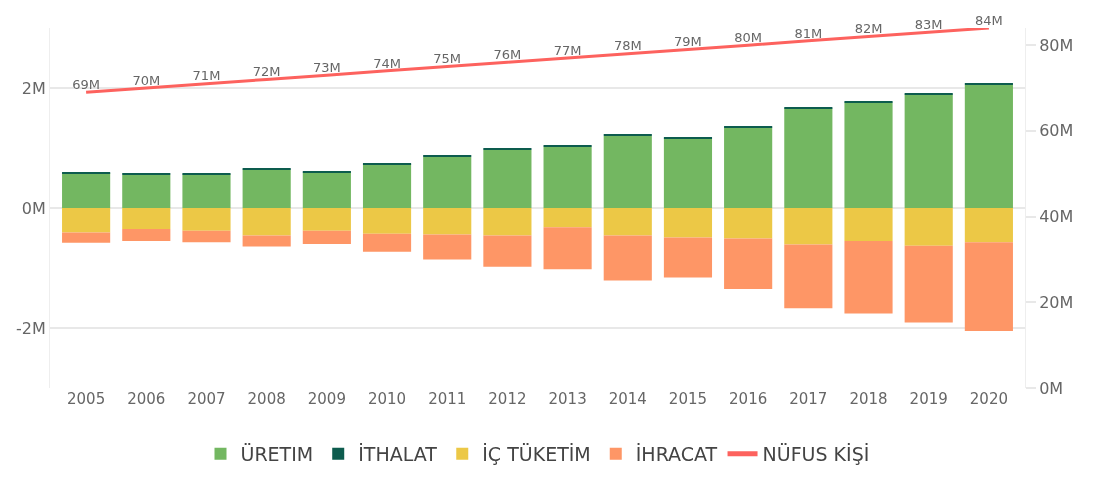 Image resolution: width=1095 pixels, height=485 pixels. What do you see at coordinates (387, 399) in the screenshot?
I see `x-tick-label: 2010` at bounding box center [387, 399].